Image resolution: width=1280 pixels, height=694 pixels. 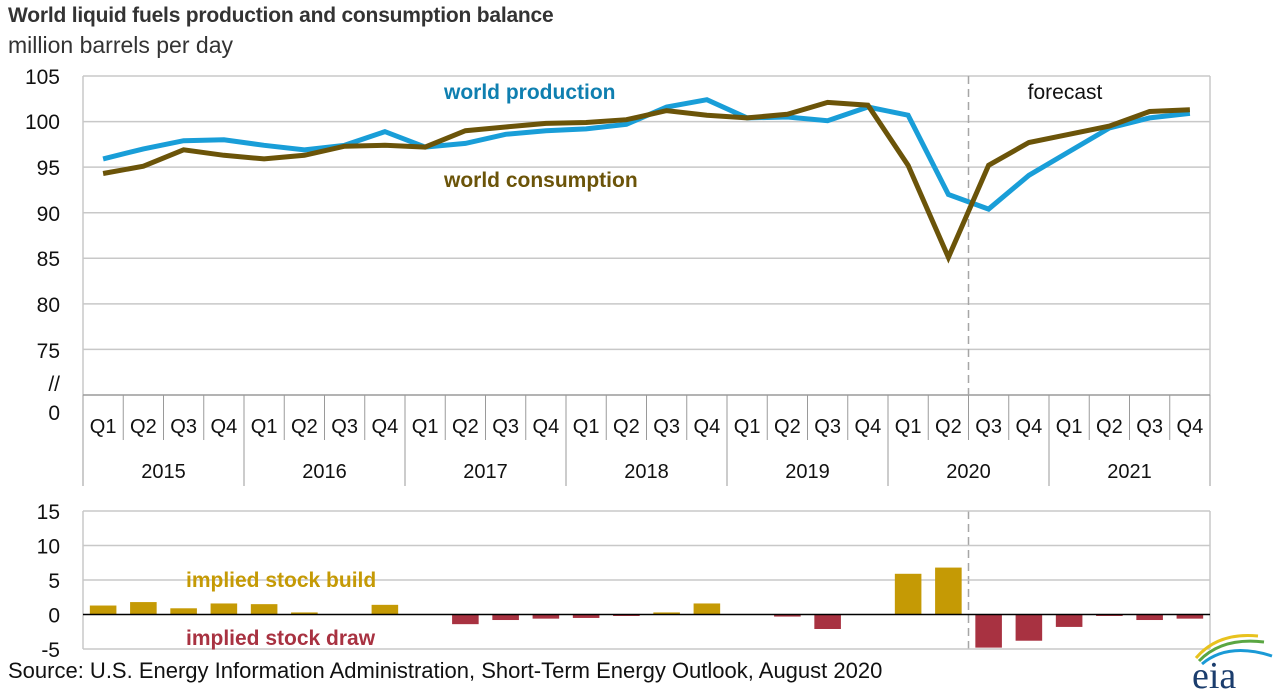 What do you see at coordinates (54, 413) in the screenshot?
I see `y-tick-label: 0` at bounding box center [54, 413].